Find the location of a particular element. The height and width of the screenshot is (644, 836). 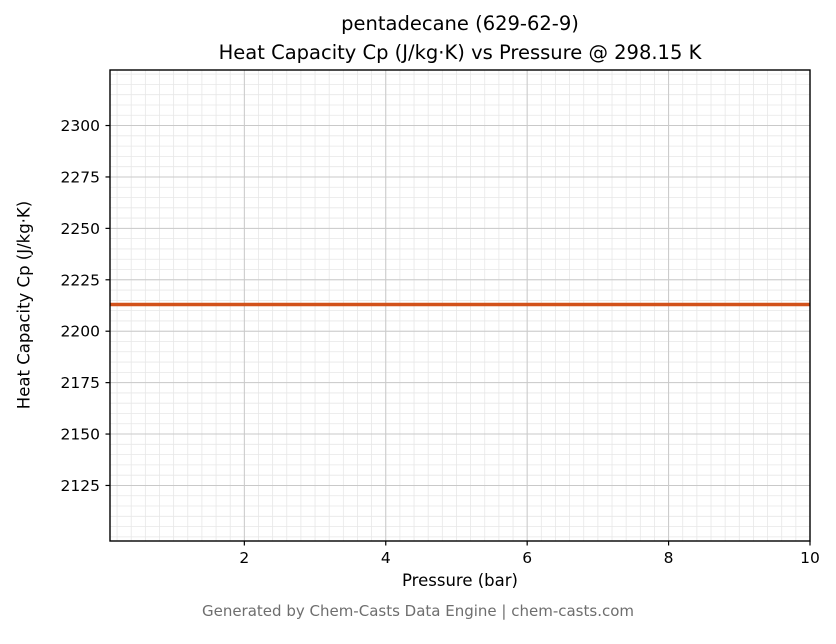

y-tick-label: 2250 is located at coordinates (80, 229).